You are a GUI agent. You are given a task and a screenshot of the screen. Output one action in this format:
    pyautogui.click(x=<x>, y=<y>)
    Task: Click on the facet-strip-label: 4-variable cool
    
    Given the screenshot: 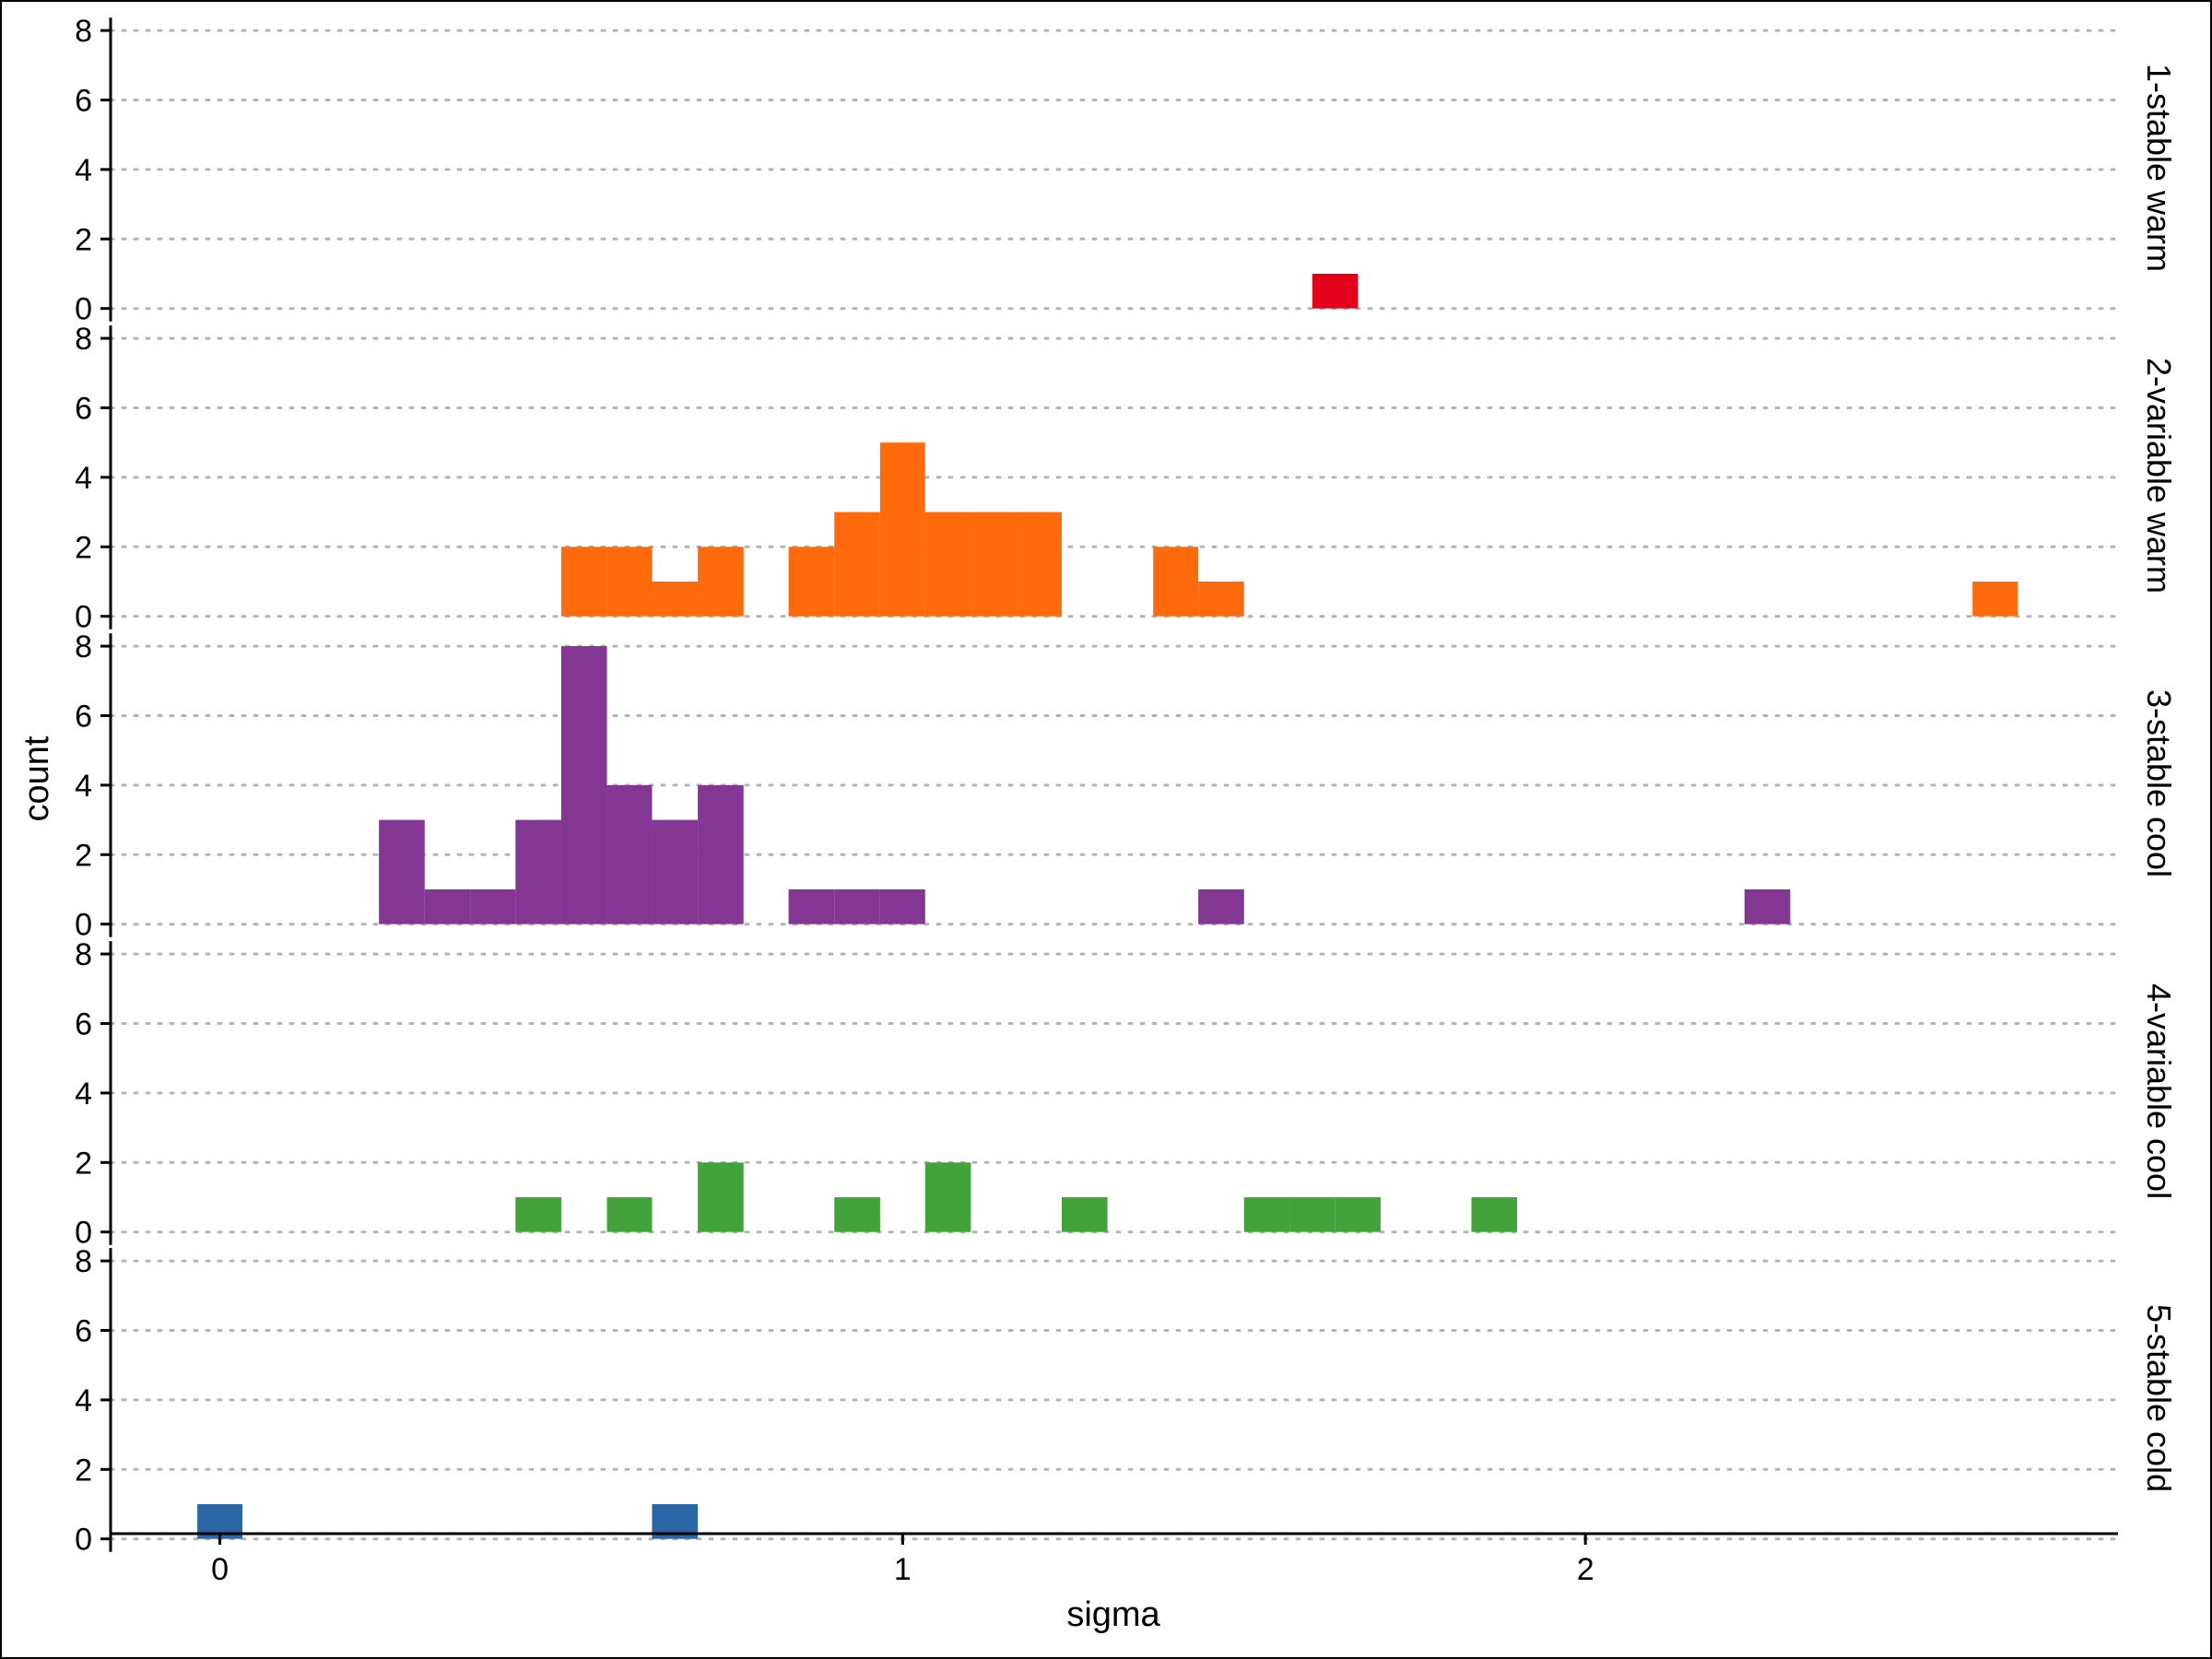 What is the action you would take?
    pyautogui.click(x=2159, y=1091)
    